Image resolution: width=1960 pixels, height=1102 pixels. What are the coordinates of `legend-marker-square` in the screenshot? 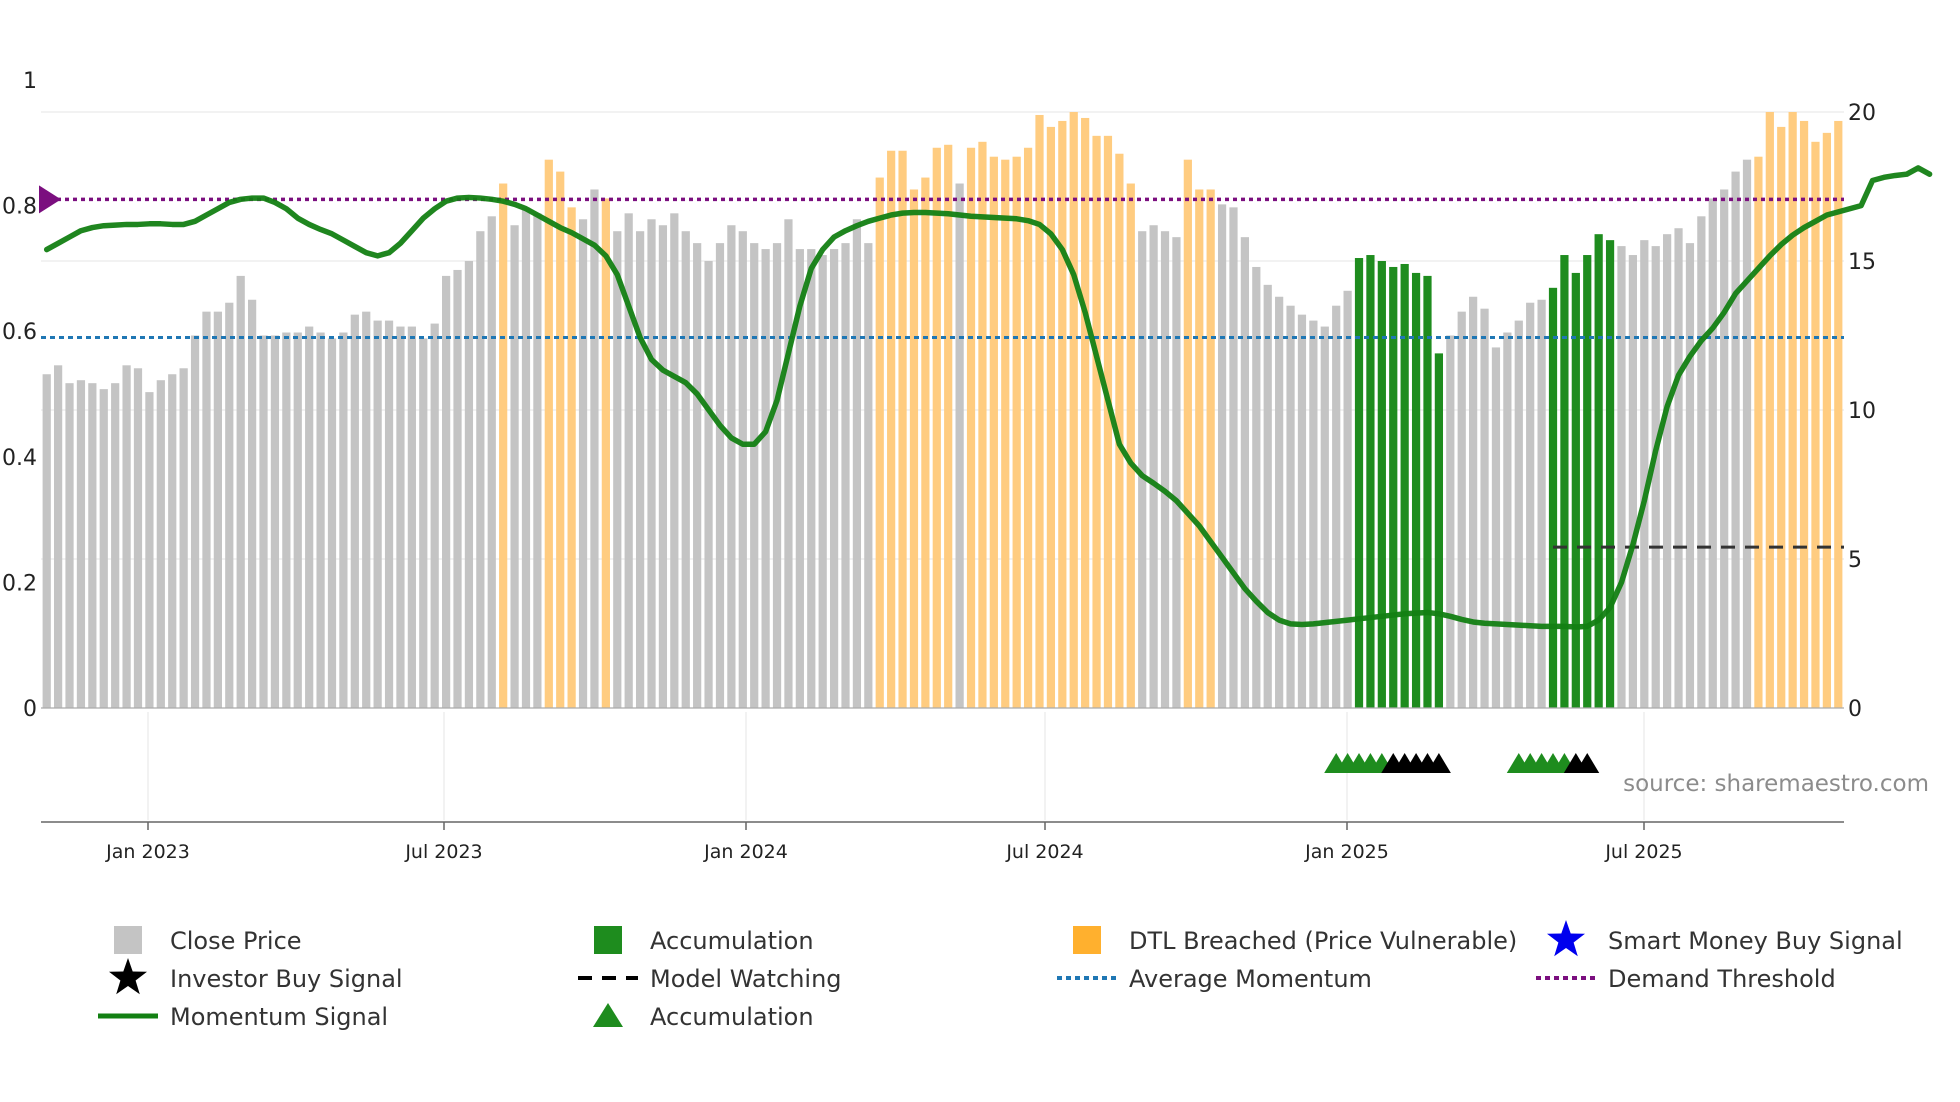 It's located at (608, 940).